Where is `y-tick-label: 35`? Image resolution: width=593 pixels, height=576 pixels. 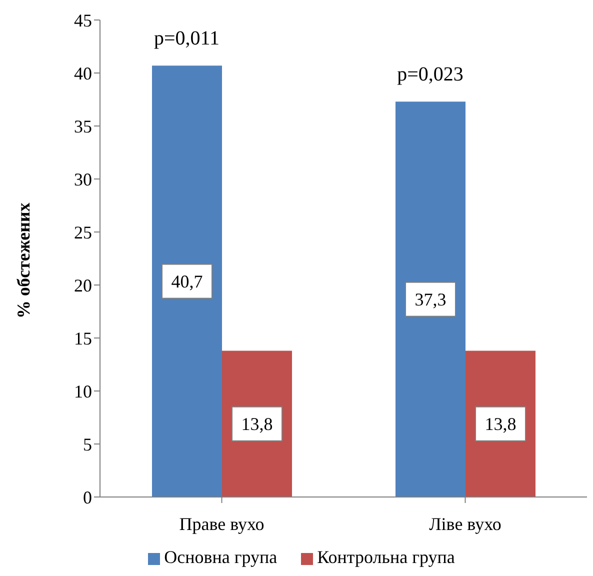 y-tick-label: 35 is located at coordinates (83, 126).